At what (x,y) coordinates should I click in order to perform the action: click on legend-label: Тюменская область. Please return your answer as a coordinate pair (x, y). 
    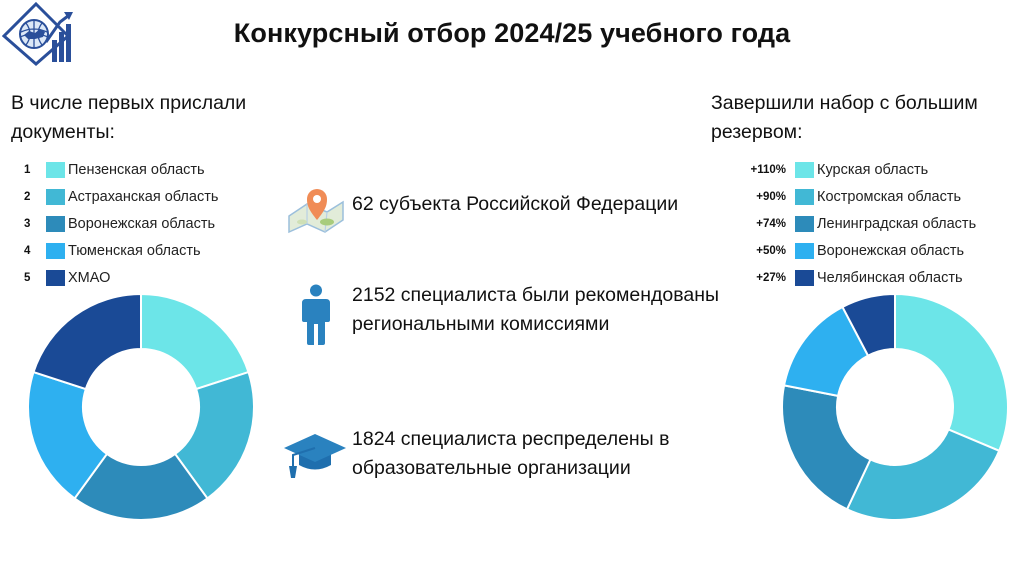
    Looking at the image, I should click on (134, 251).